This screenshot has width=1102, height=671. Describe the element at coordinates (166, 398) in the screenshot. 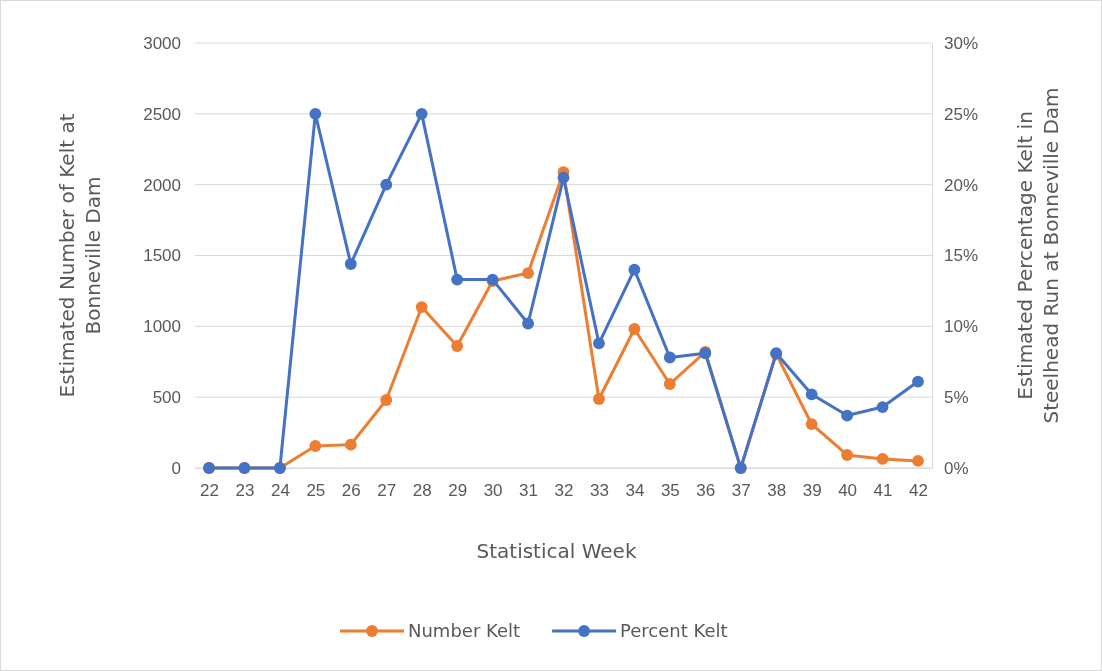

I see `y-tick-label: 500` at that location.